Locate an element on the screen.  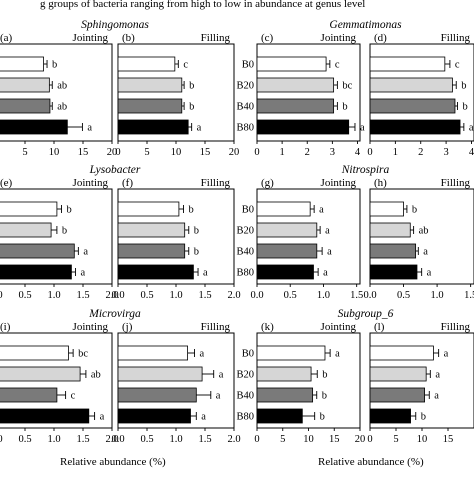
panel-tag: (g) is located at coordinates (267, 183).